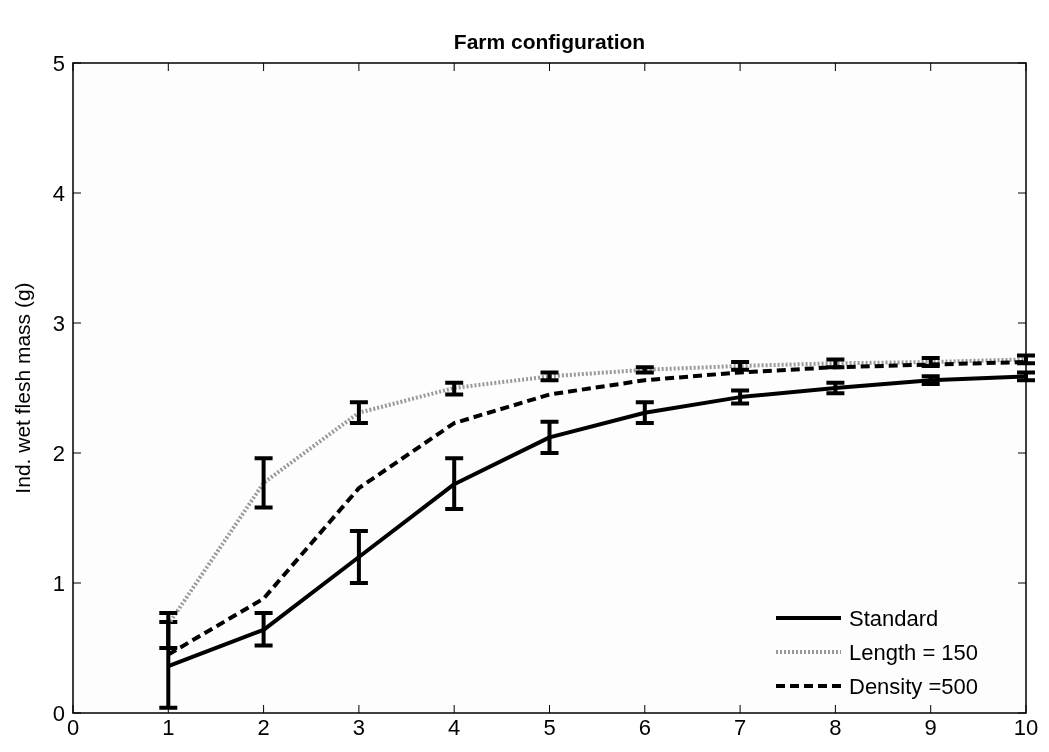 The image size is (1049, 752). Describe the element at coordinates (914, 652) in the screenshot. I see `legend-label: Length = 150` at that location.